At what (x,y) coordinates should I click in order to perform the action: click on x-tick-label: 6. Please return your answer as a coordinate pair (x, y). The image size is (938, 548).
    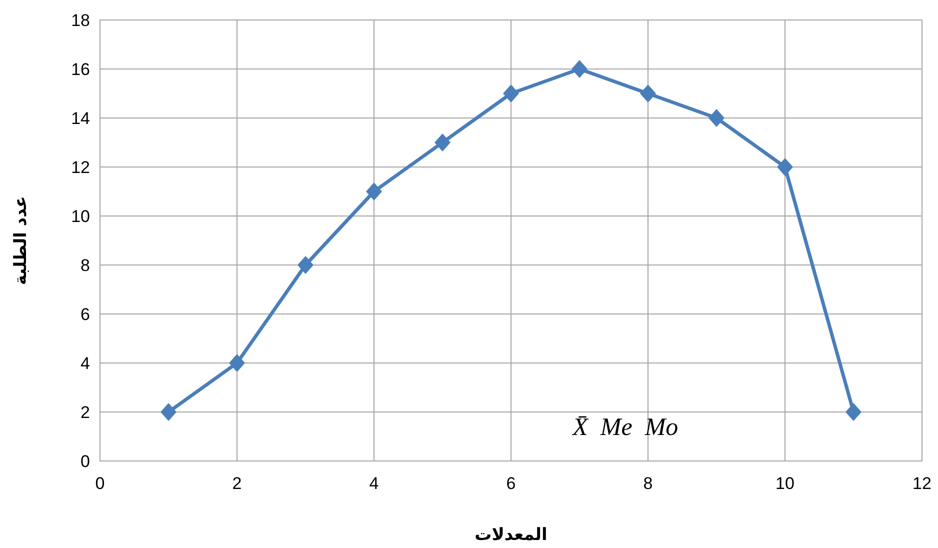
    Looking at the image, I should click on (511, 483).